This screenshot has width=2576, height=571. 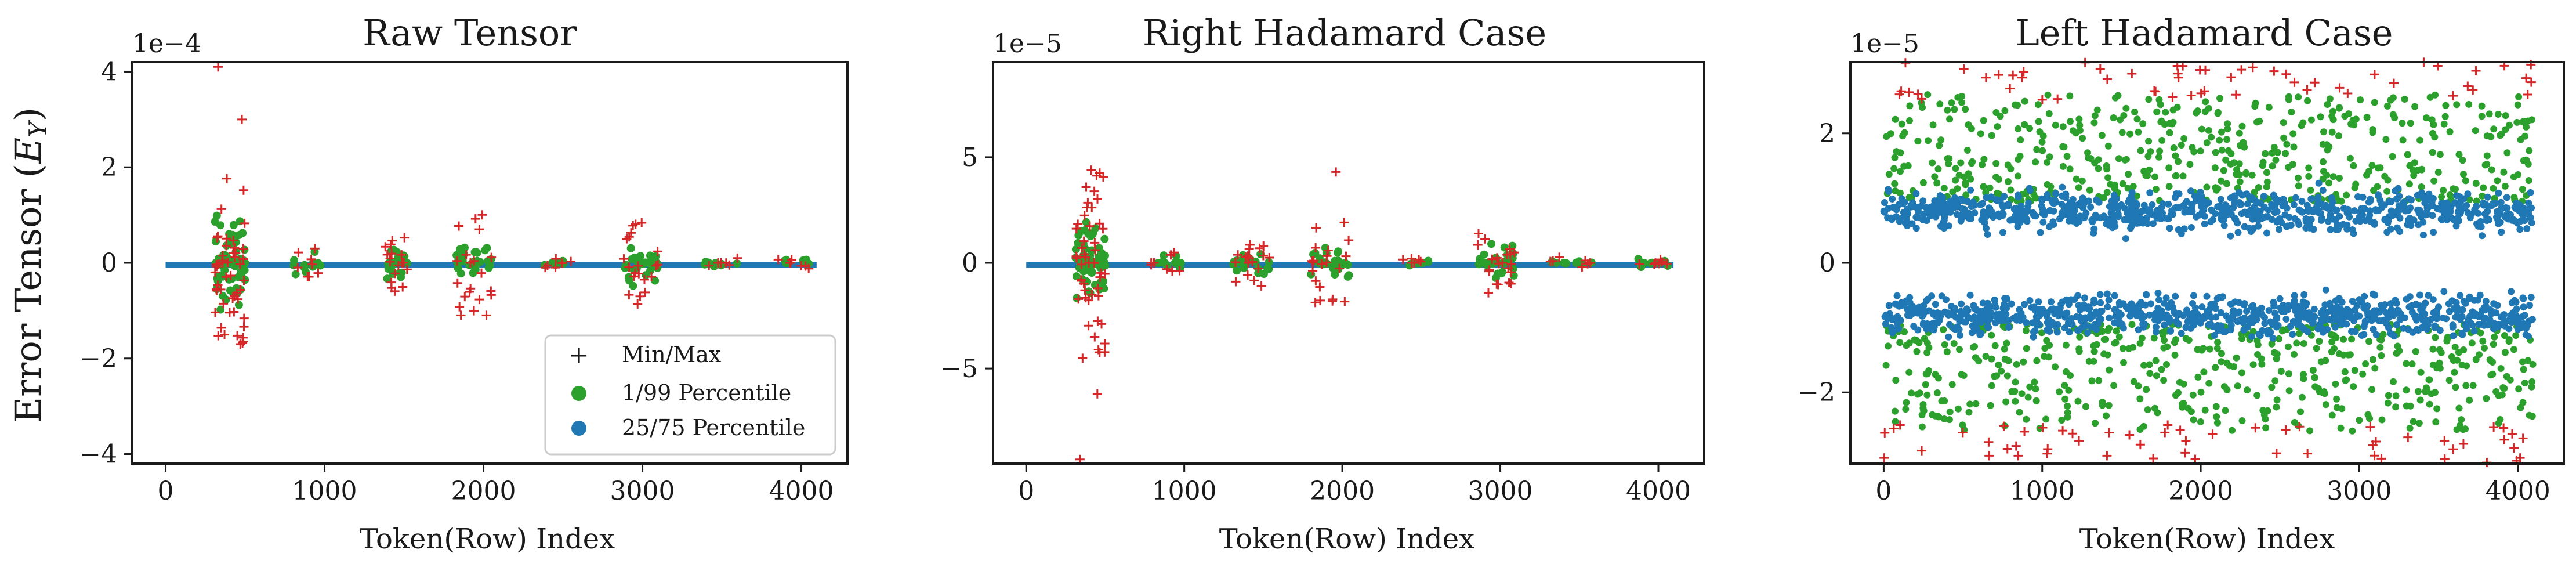 What do you see at coordinates (1885, 44) in the screenshot?
I see `offset-text: 1e−5` at bounding box center [1885, 44].